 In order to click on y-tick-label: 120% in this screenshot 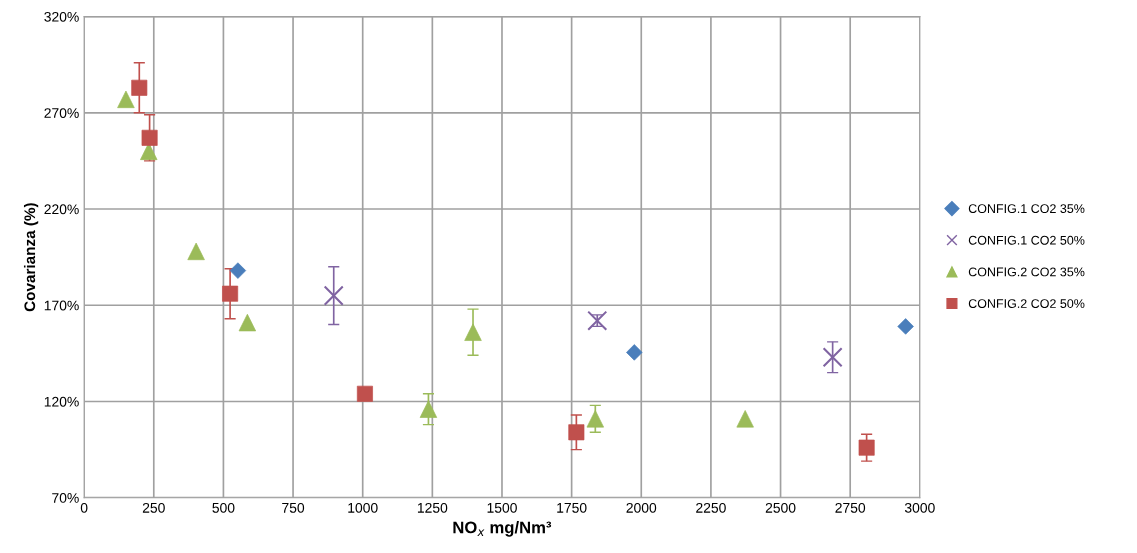, I will do `click(61, 401)`.